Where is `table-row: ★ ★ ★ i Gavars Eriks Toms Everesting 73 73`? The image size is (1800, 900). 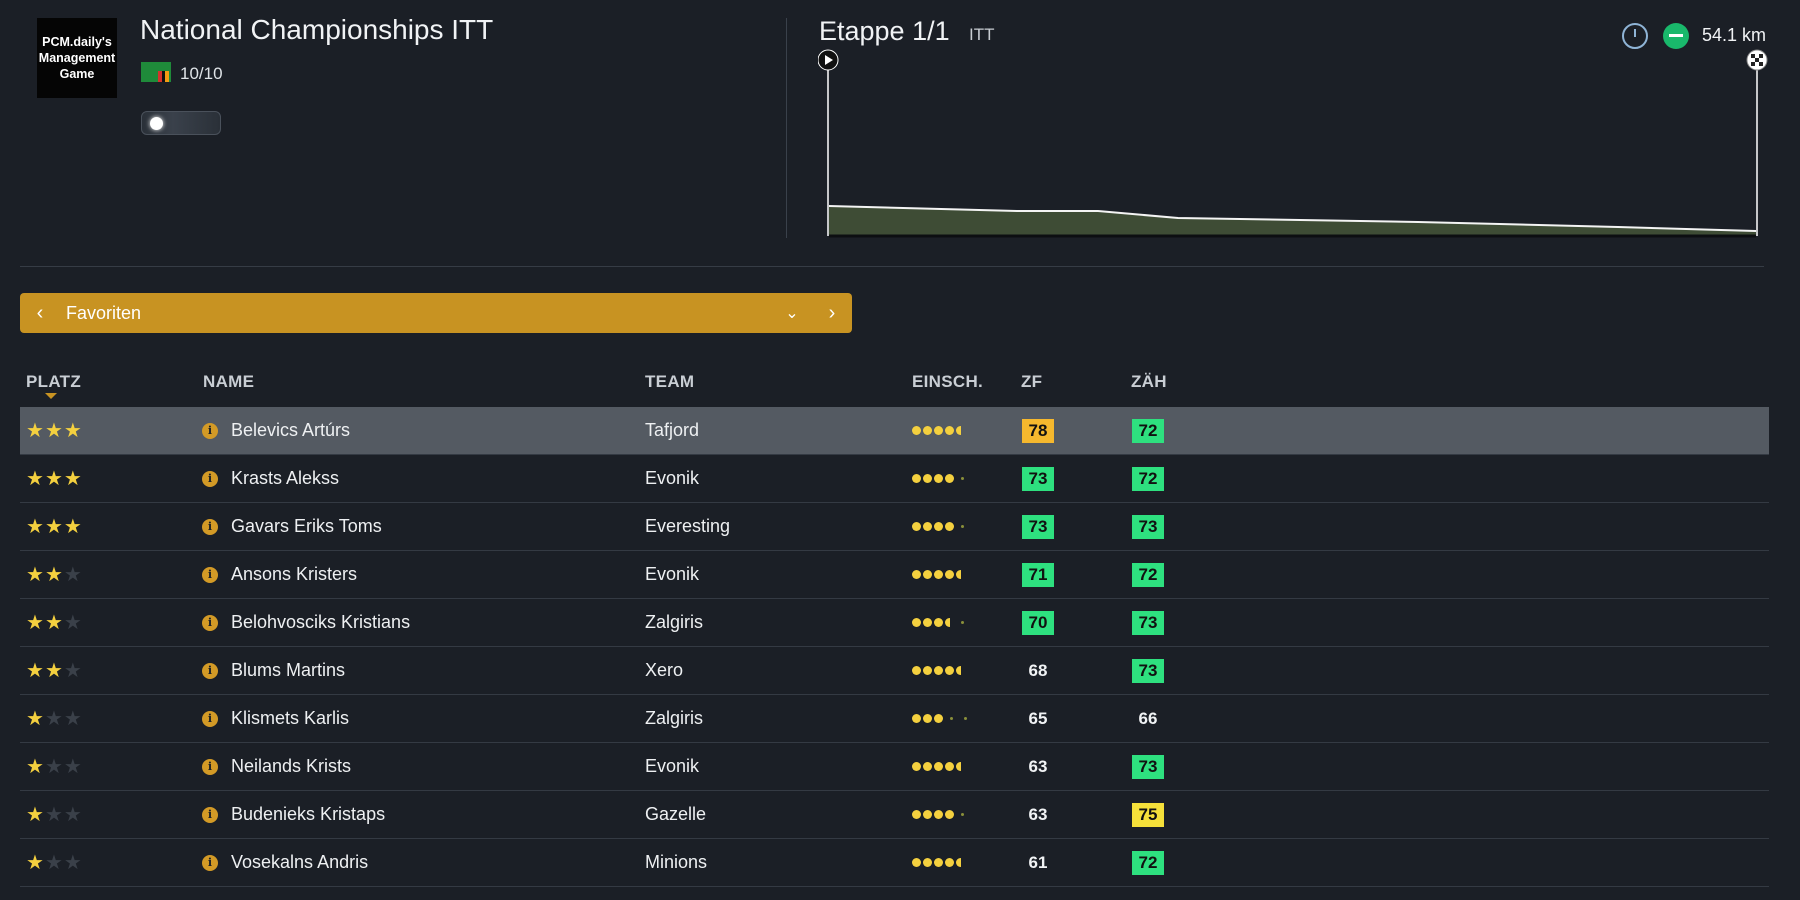 table-row: ★ ★ ★ i Gavars Eriks Toms Everesting 73 73 is located at coordinates (894, 527).